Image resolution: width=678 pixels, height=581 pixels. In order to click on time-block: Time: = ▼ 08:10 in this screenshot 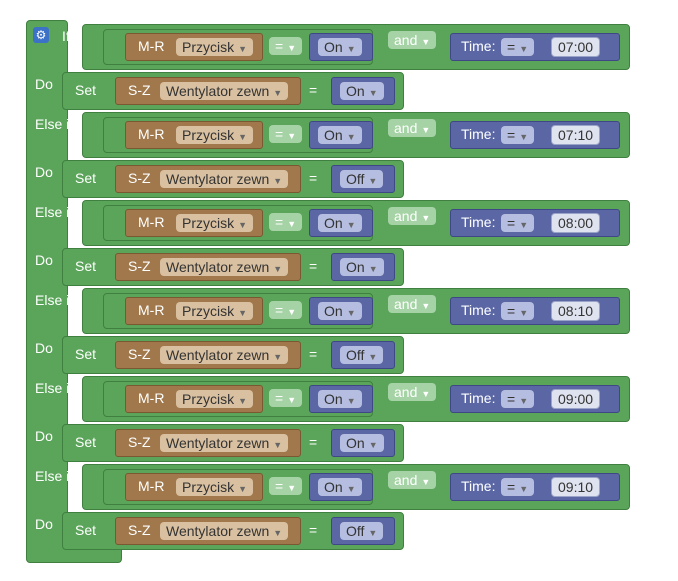, I will do `click(535, 311)`.